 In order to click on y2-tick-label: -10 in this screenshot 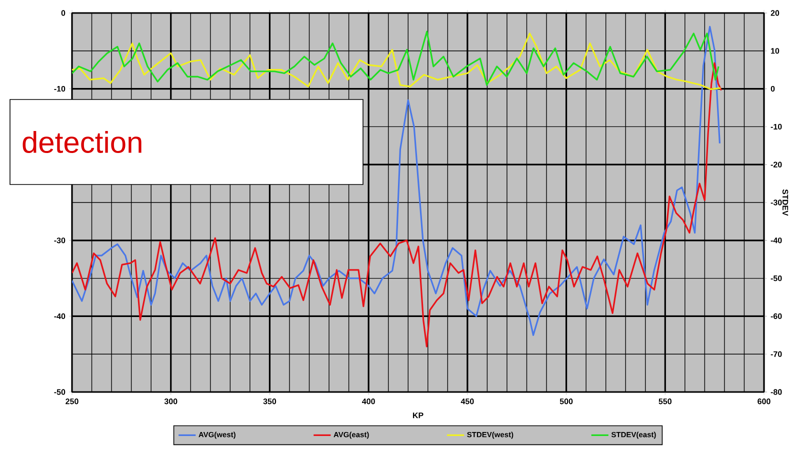, I will do `click(776, 127)`.